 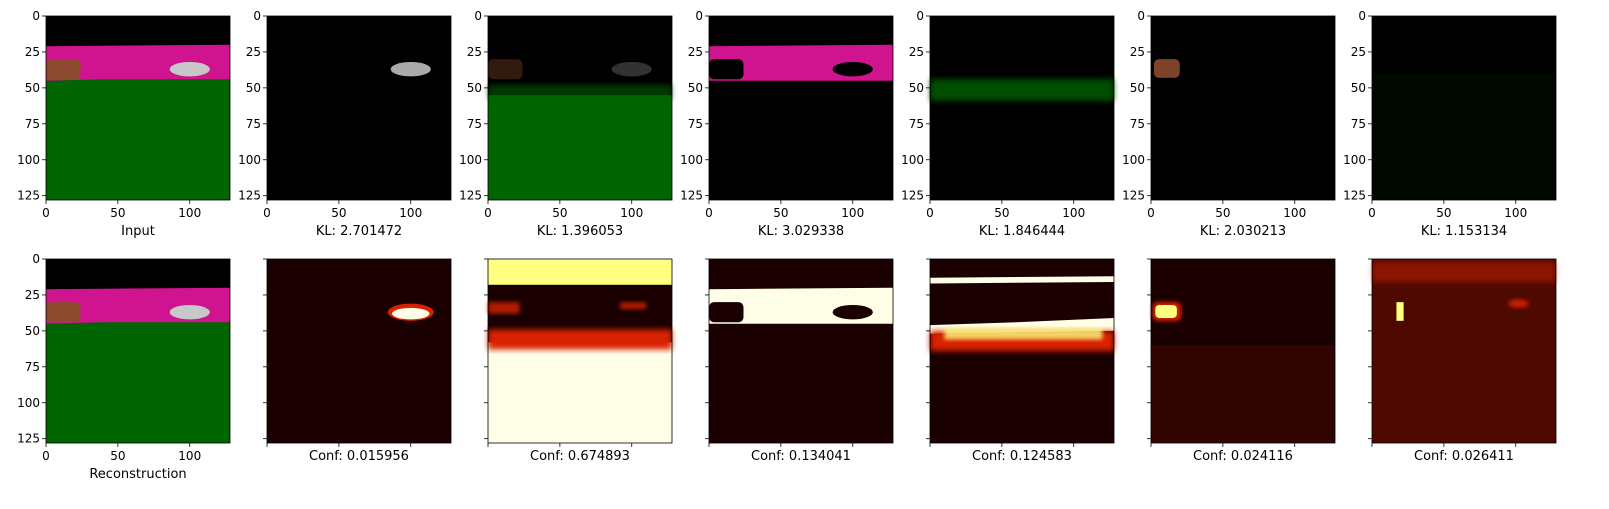 I want to click on panel-xlabel: Conf: 0.024116, so click(x=1243, y=456).